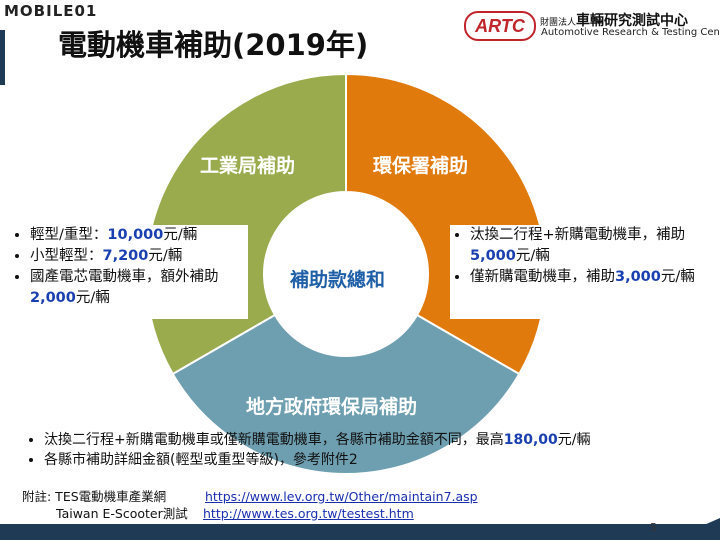 This screenshot has height=540, width=720. I want to click on footnote-label-tes: 附註: TES電動機車產業網, so click(94, 496).